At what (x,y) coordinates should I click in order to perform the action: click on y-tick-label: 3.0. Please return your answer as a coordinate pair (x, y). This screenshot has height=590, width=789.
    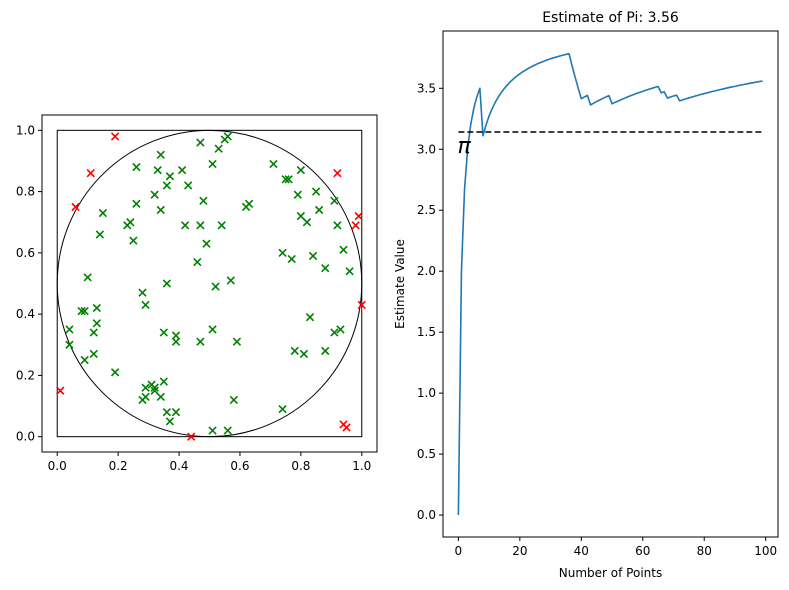
    Looking at the image, I should click on (426, 149).